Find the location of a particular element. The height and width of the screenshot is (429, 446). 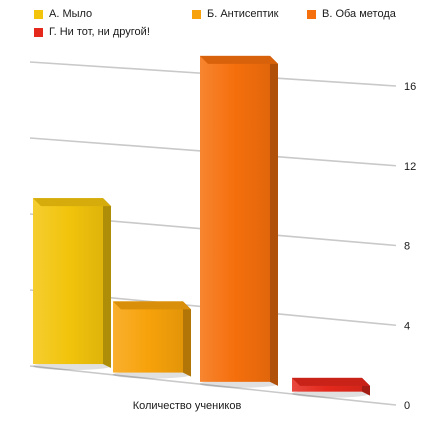

y-tick-label-0: 0 is located at coordinates (407, 406).